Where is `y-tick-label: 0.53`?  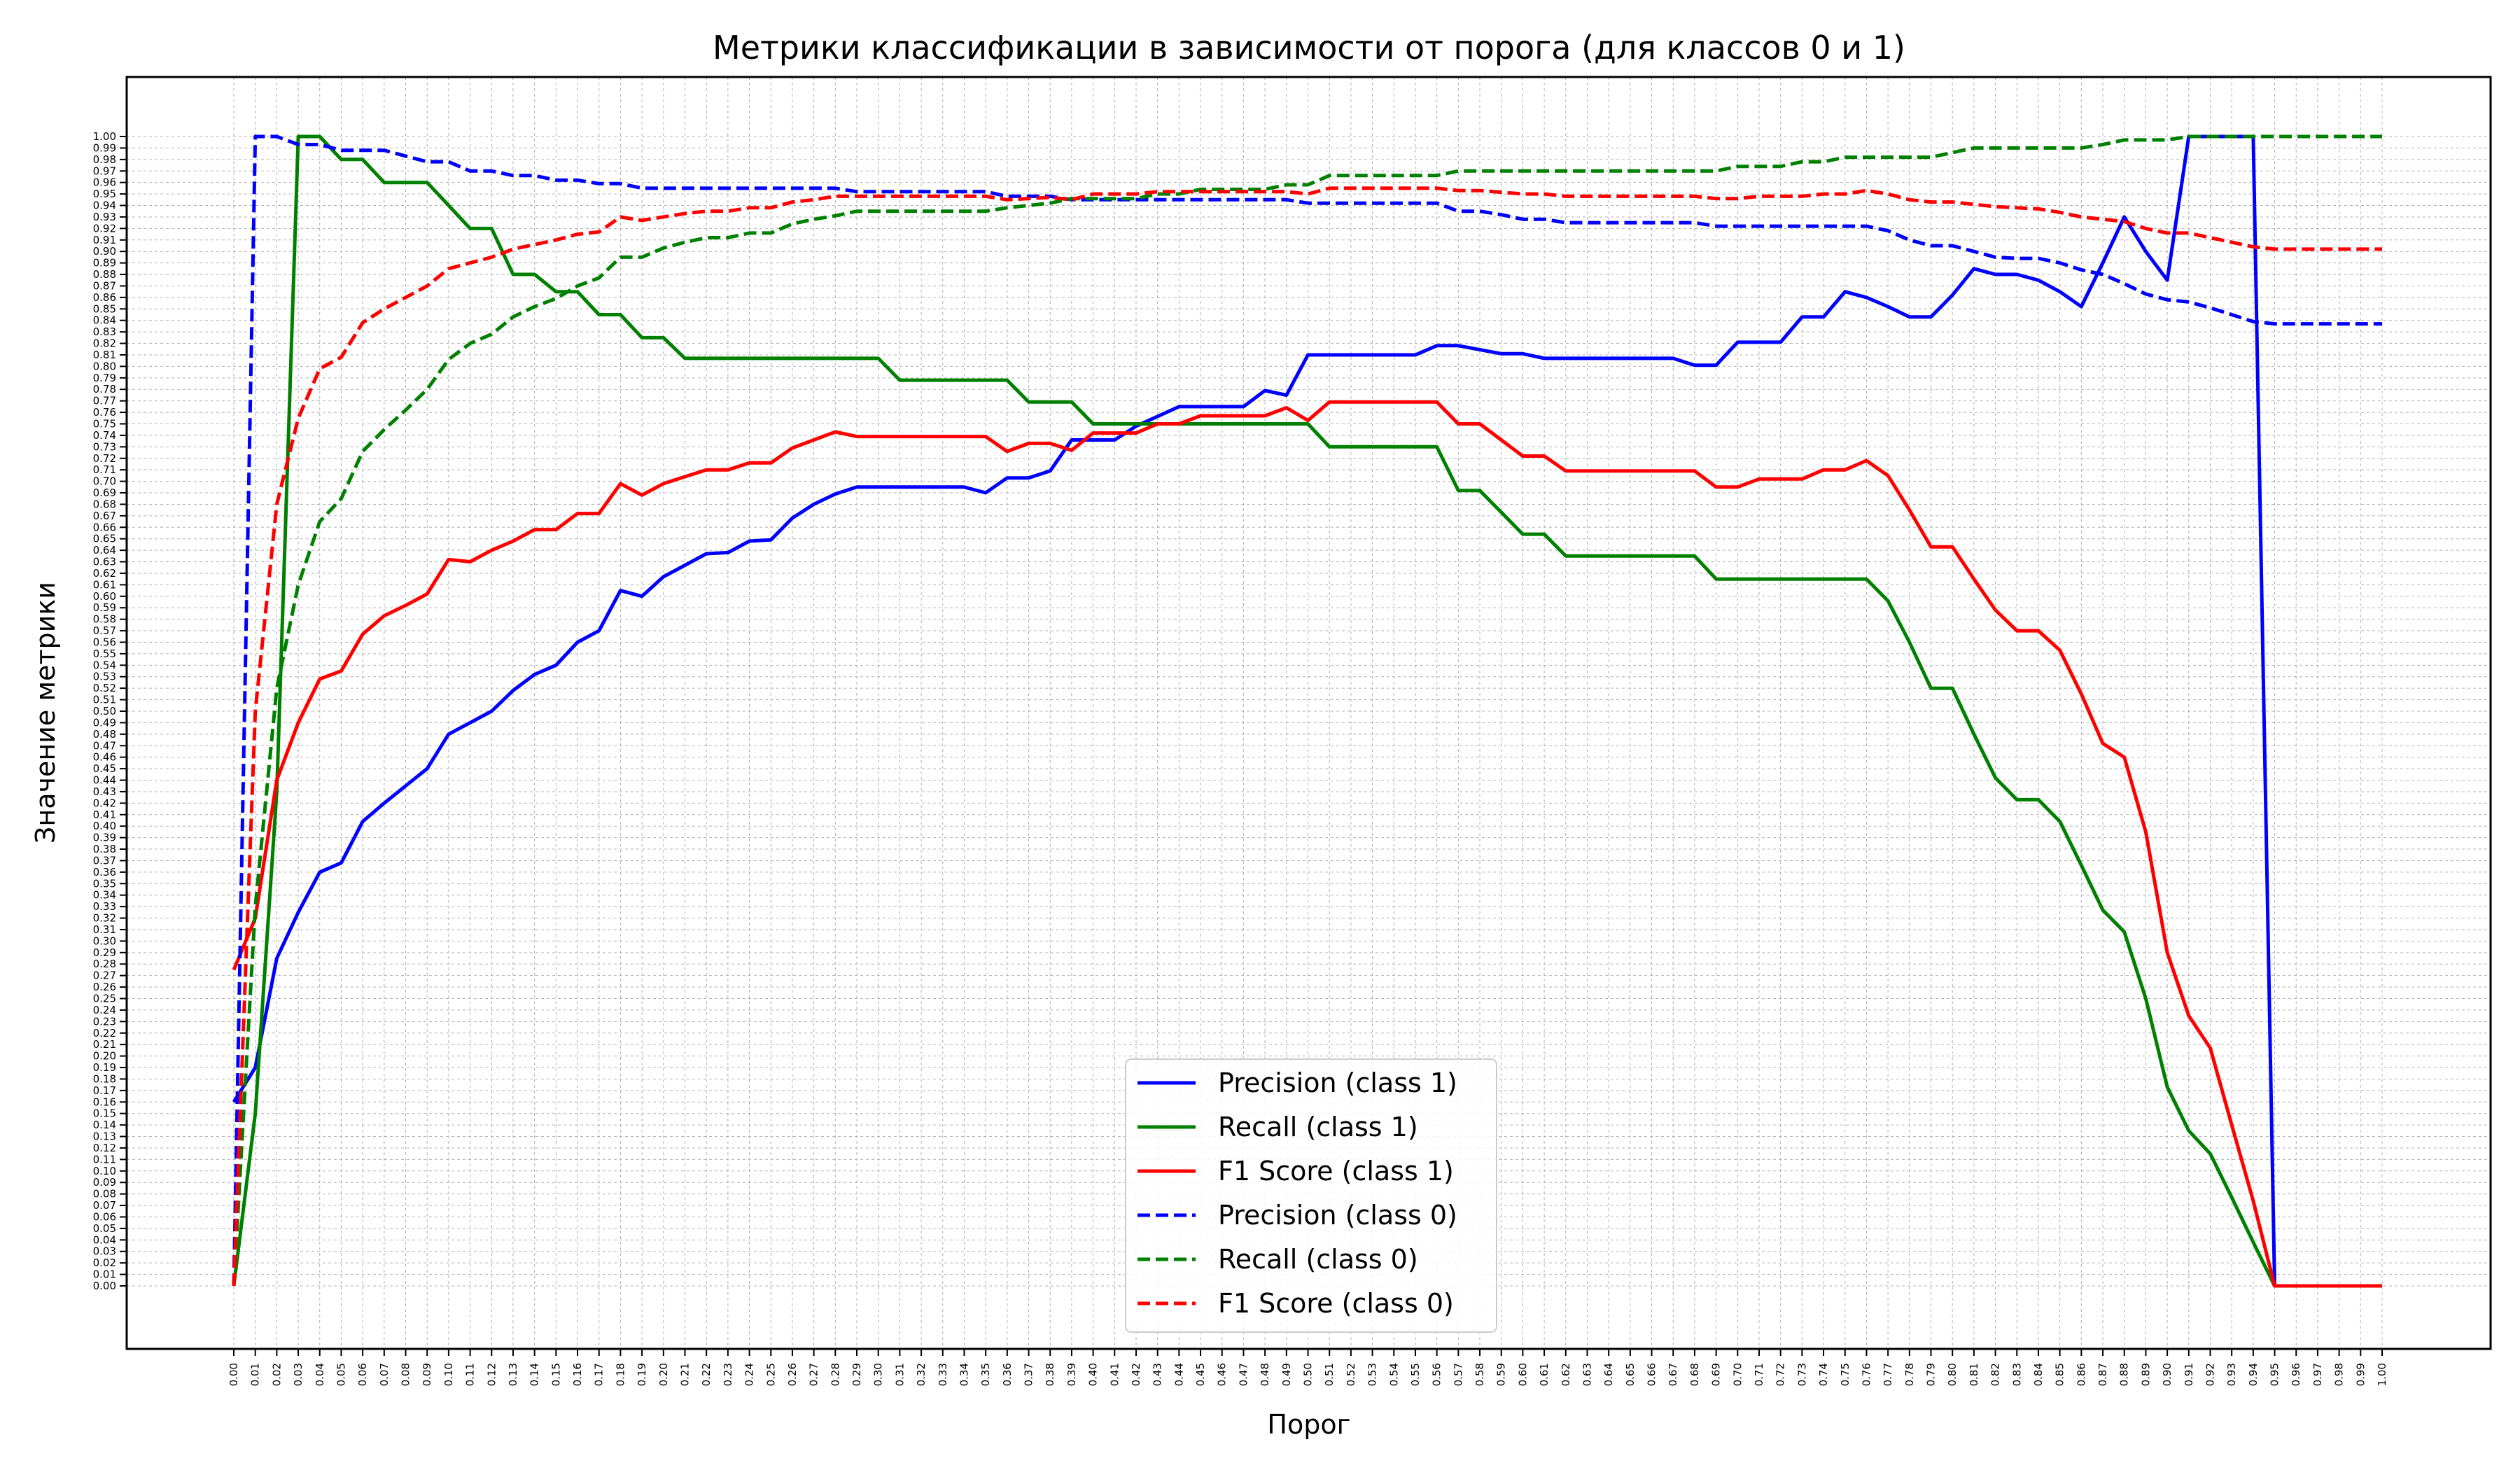 y-tick-label: 0.53 is located at coordinates (104, 677).